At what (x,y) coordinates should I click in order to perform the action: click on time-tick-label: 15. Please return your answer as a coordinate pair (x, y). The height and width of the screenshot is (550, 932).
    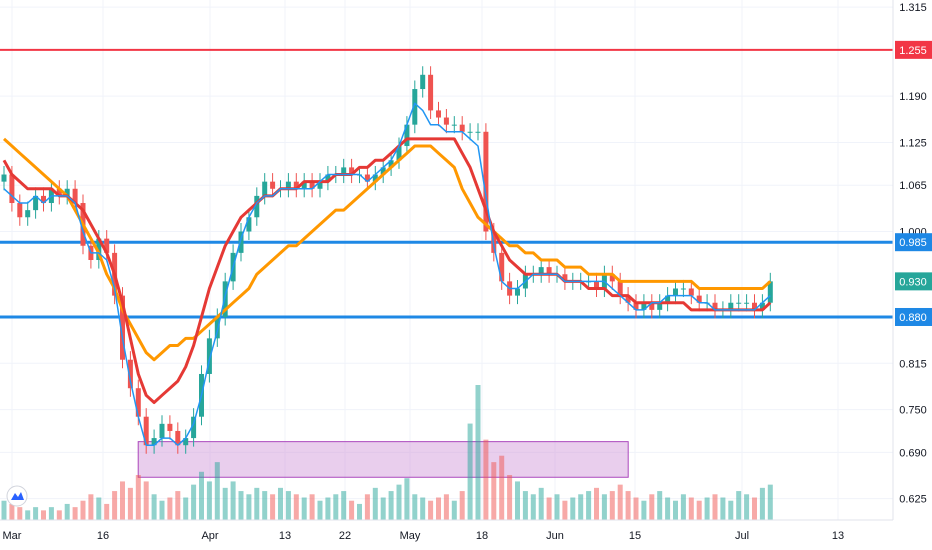
    Looking at the image, I should click on (635, 536).